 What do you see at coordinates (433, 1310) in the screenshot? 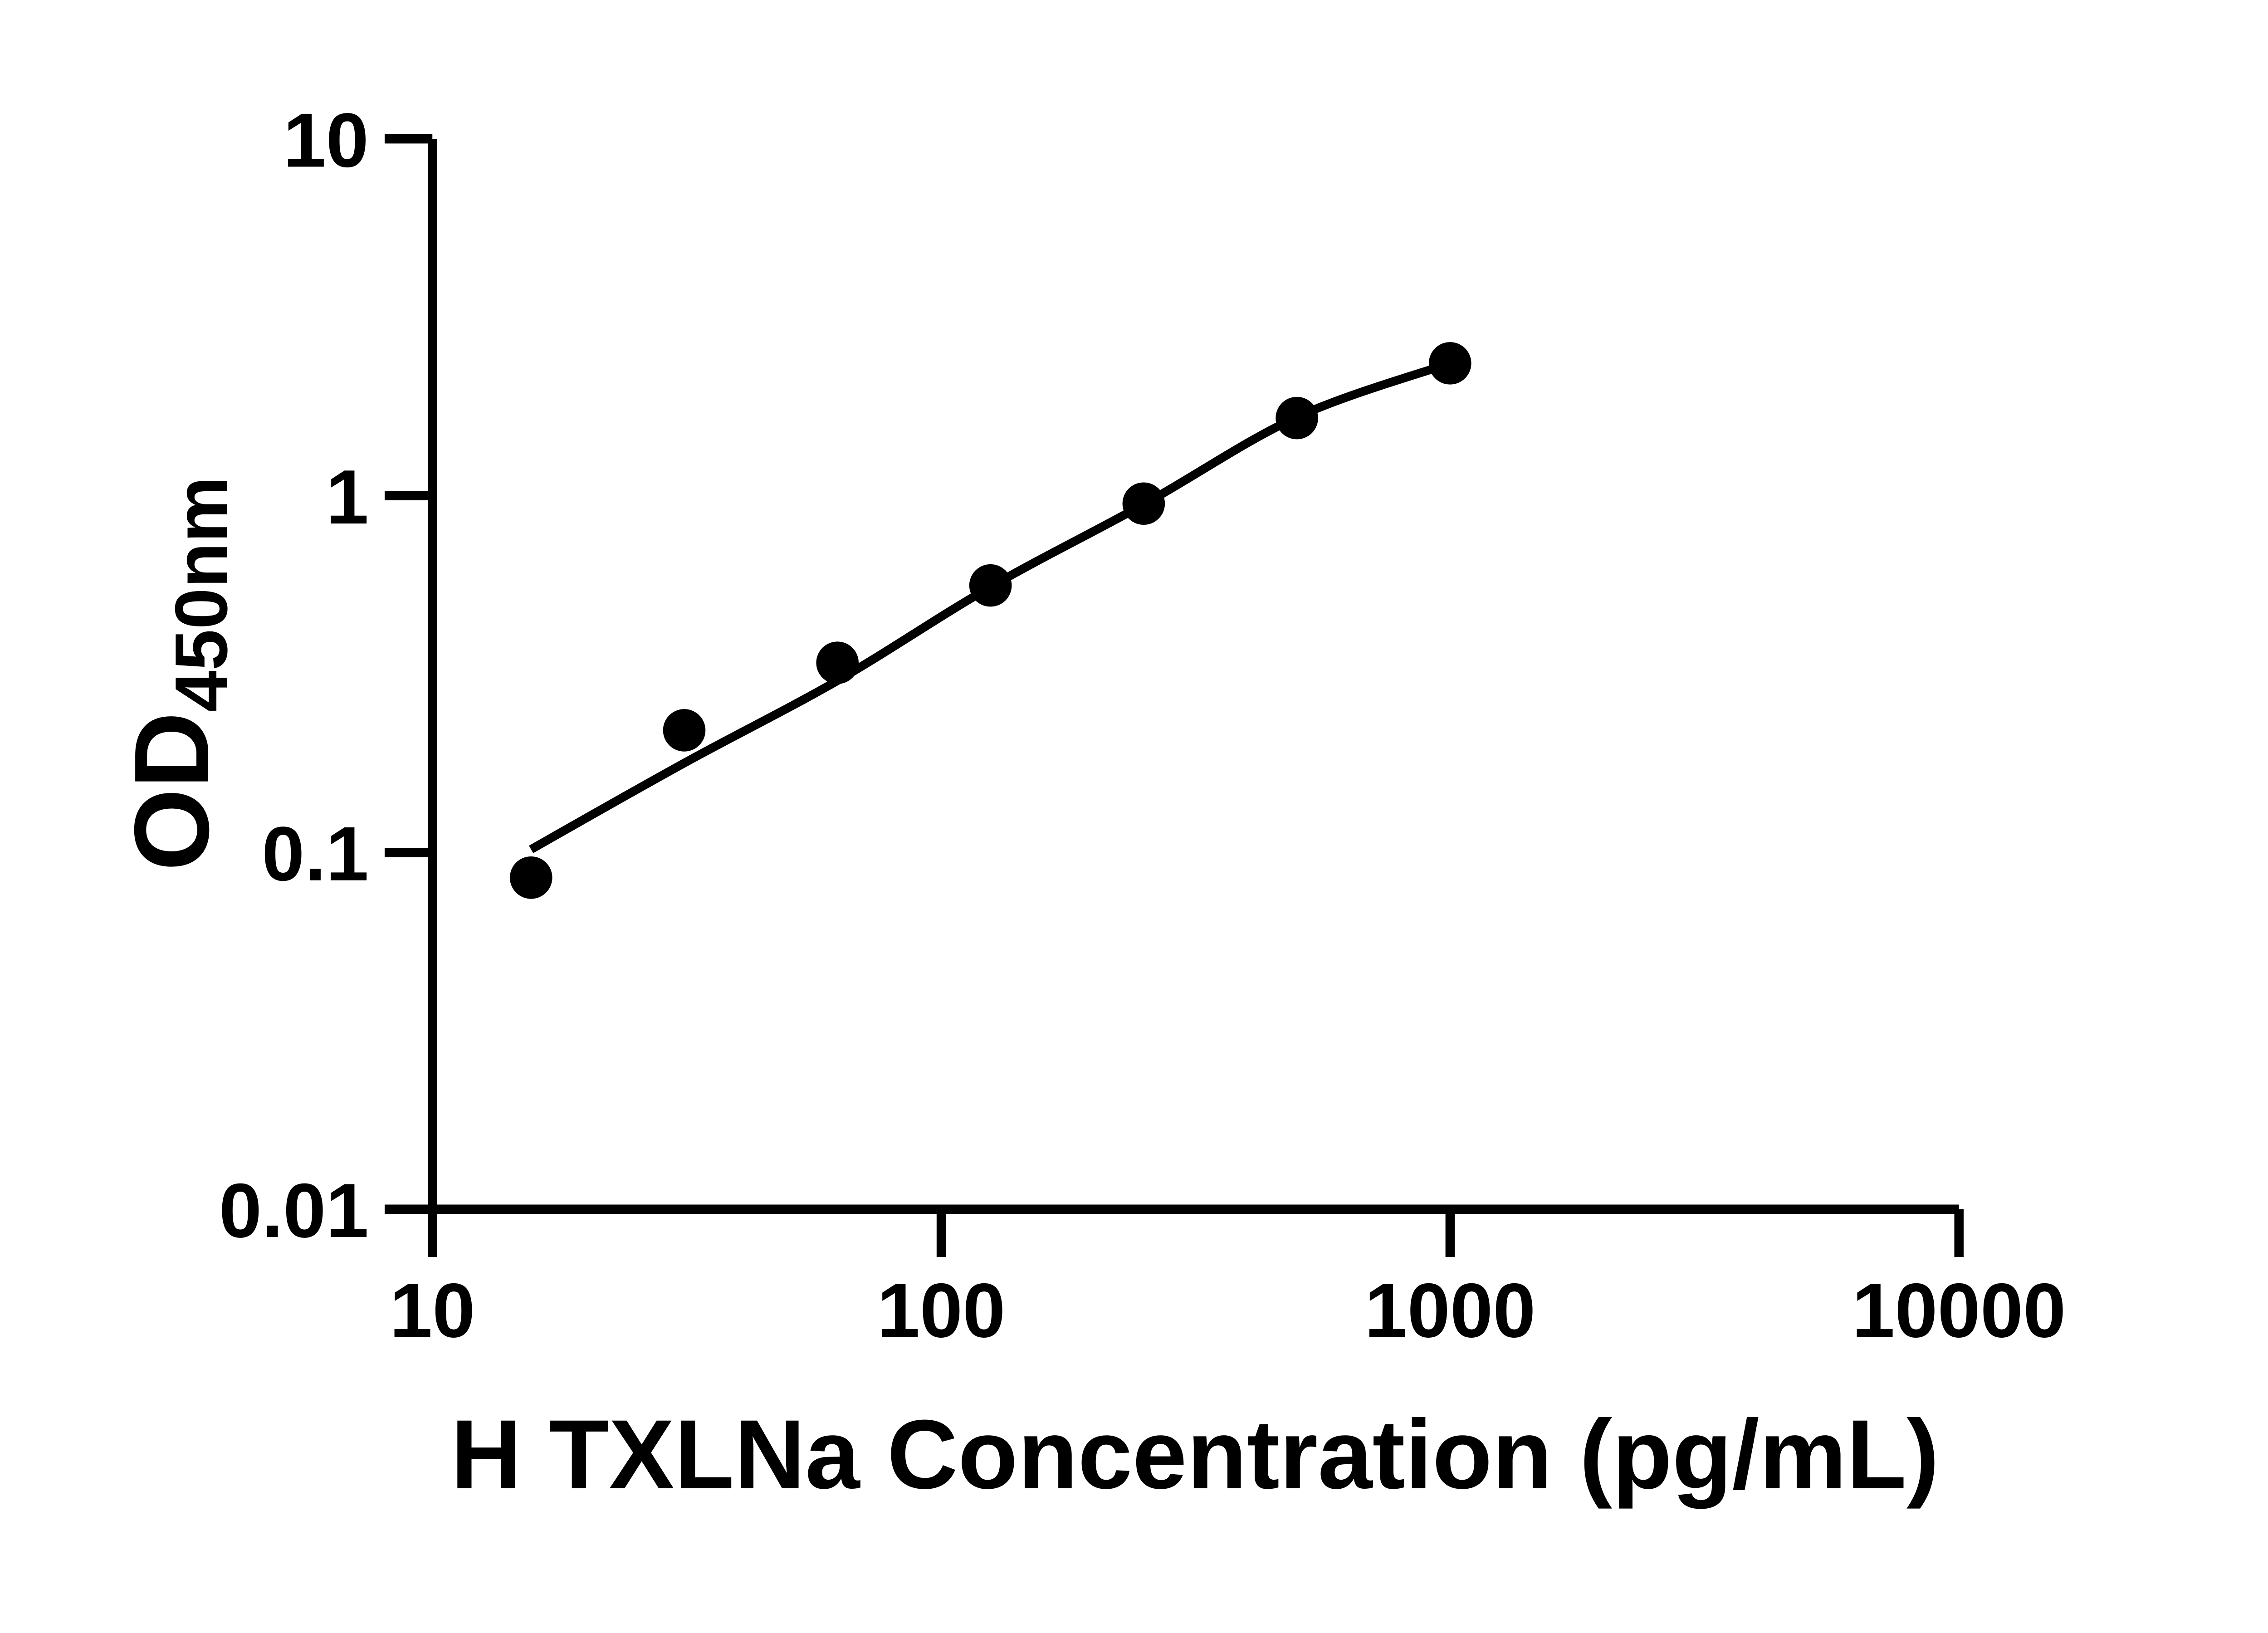
I see `x-tick-label: 10` at bounding box center [433, 1310].